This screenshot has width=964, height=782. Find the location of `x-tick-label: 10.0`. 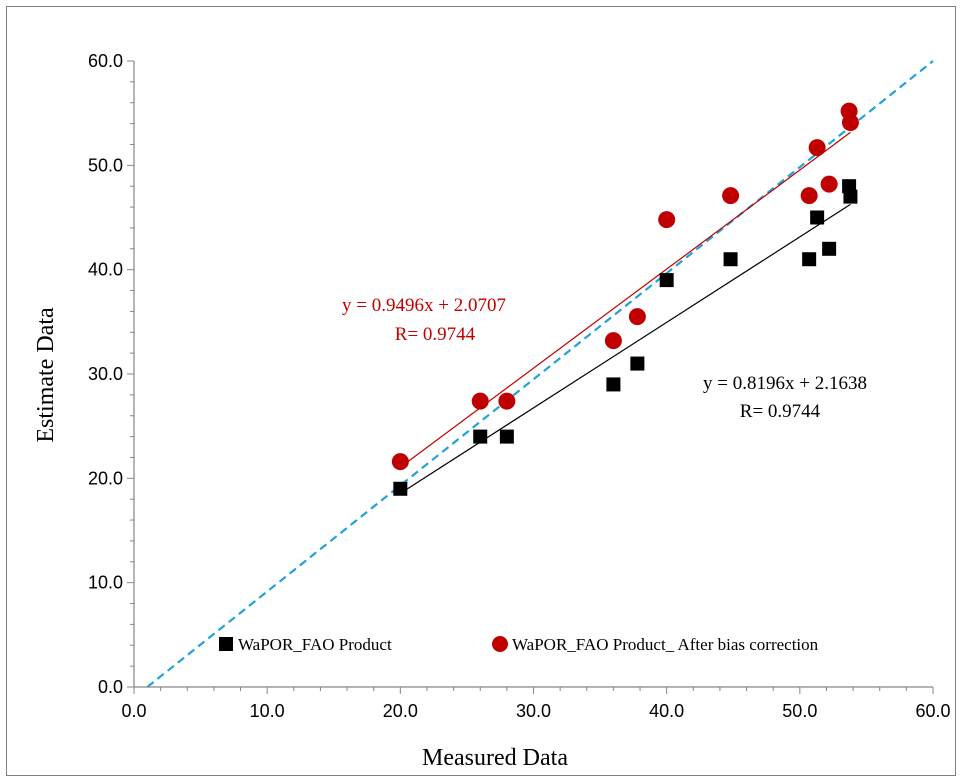

x-tick-label: 10.0 is located at coordinates (267, 711).